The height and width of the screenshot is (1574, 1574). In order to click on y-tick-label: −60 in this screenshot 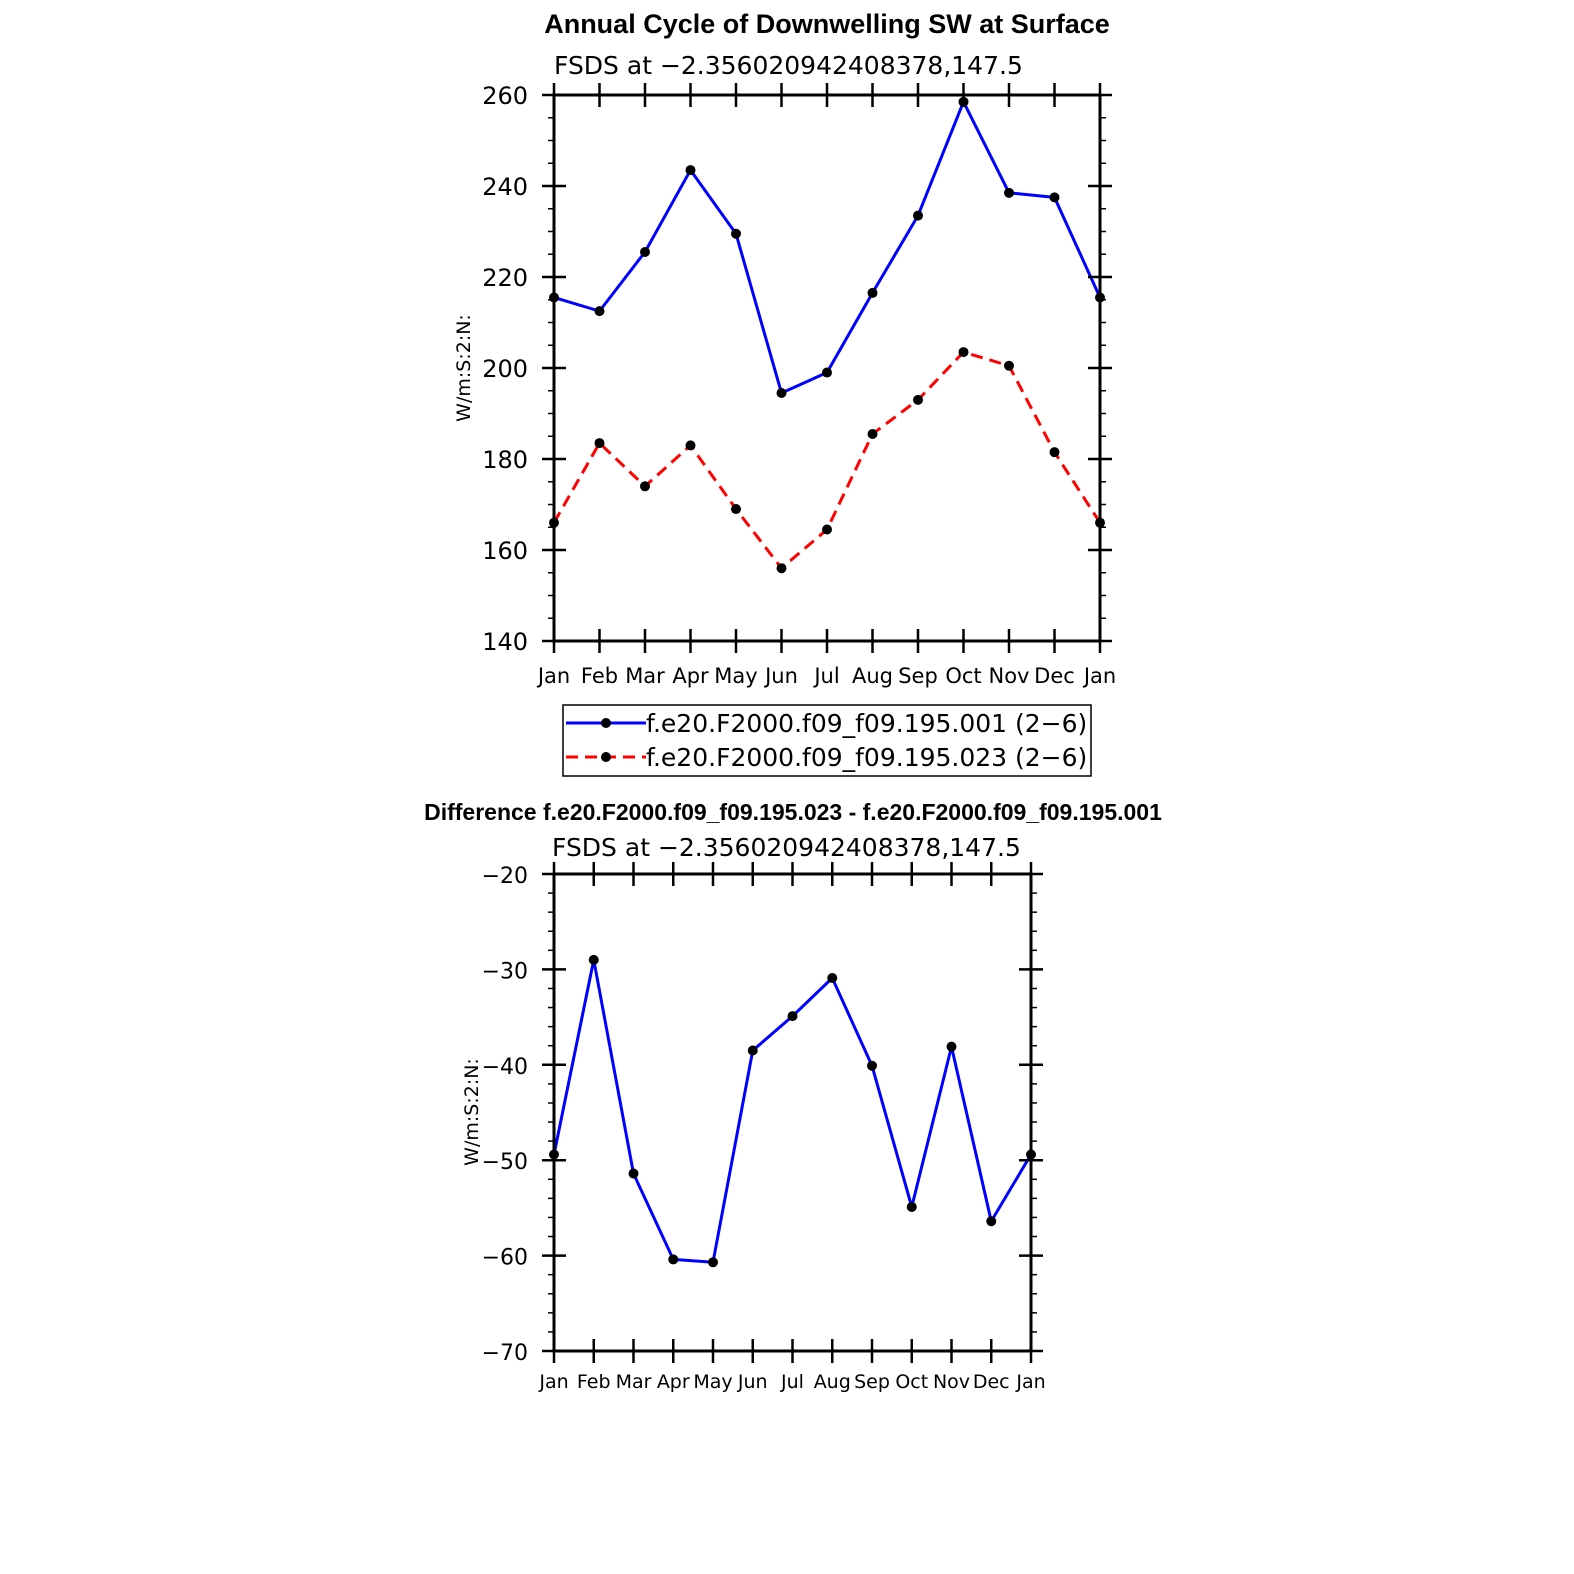, I will do `click(505, 1258)`.